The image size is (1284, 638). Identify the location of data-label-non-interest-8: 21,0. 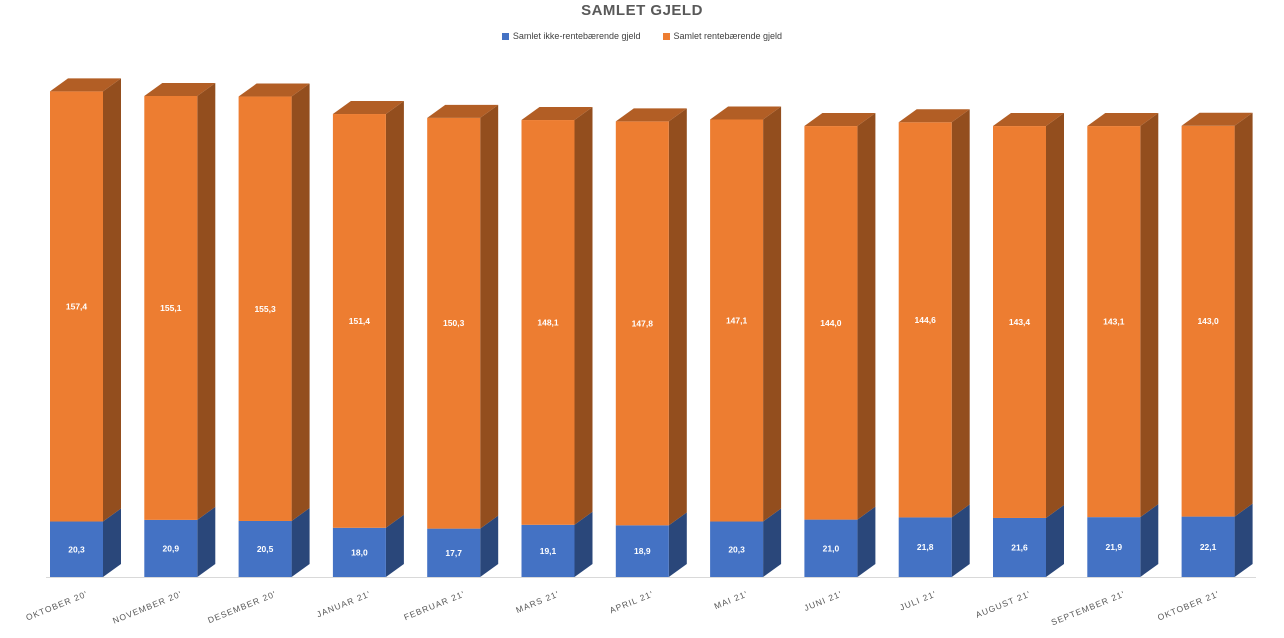
(831, 548).